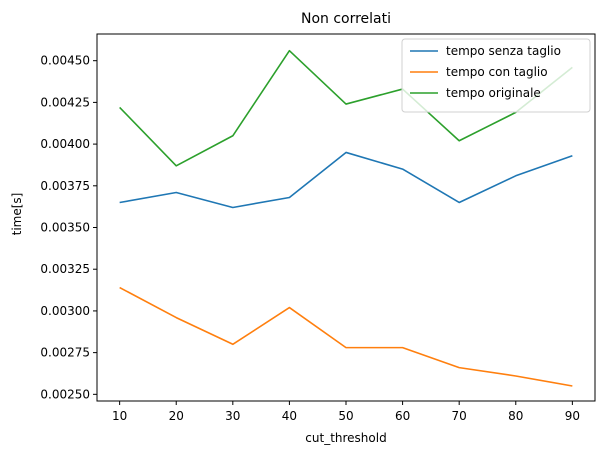  I want to click on x-axis: 10 20 30 40 50 60 70 80 90, so click(346, 412).